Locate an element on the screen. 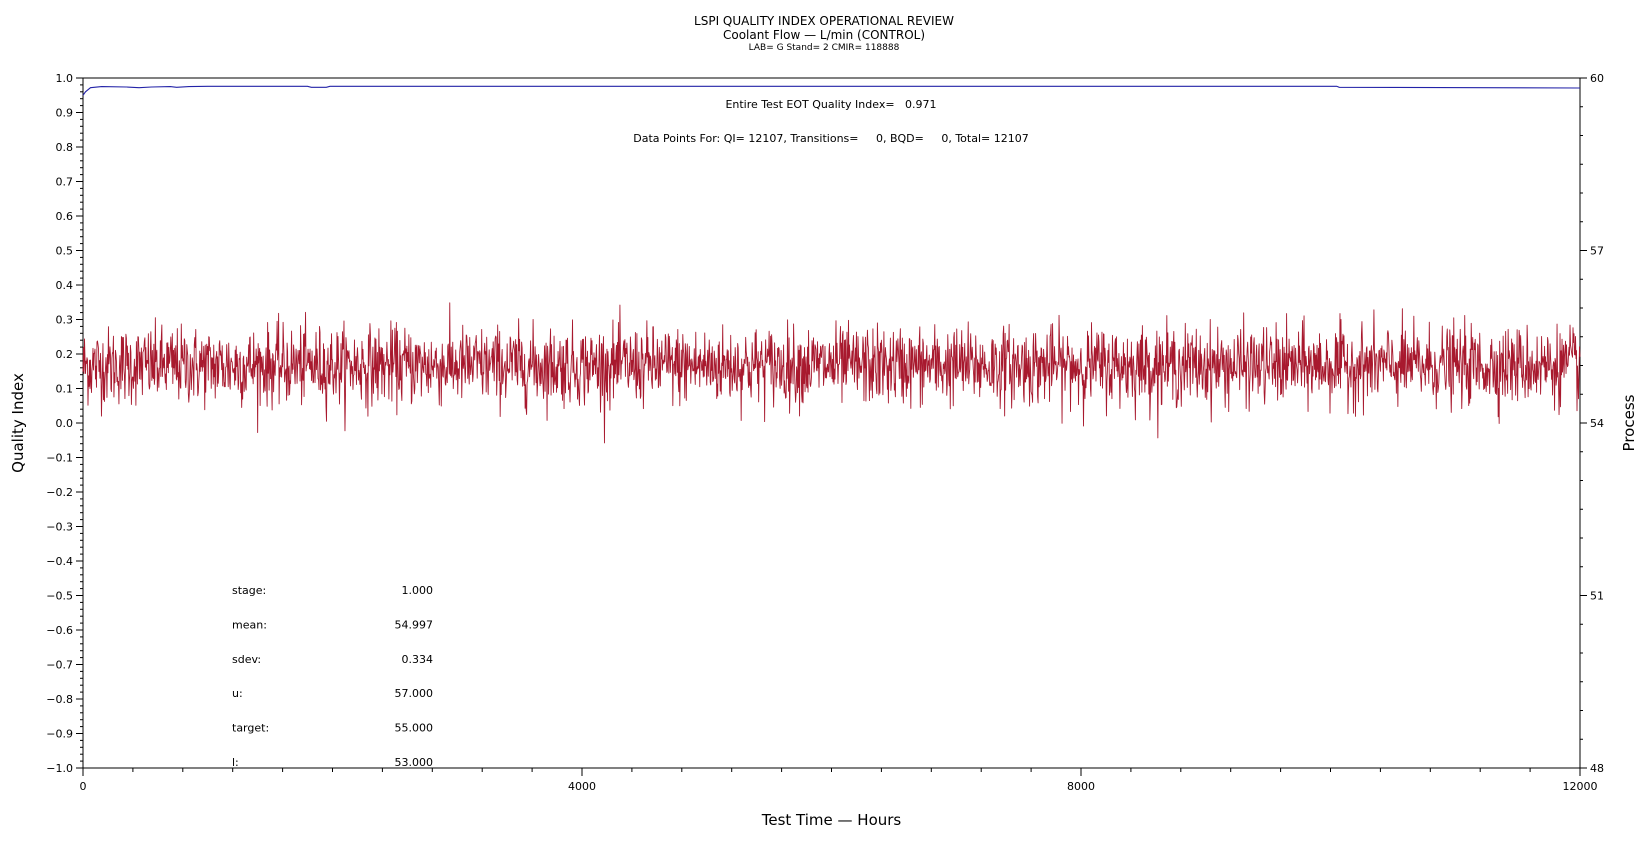  y-axis-label: Quality Index is located at coordinates (18, 423).